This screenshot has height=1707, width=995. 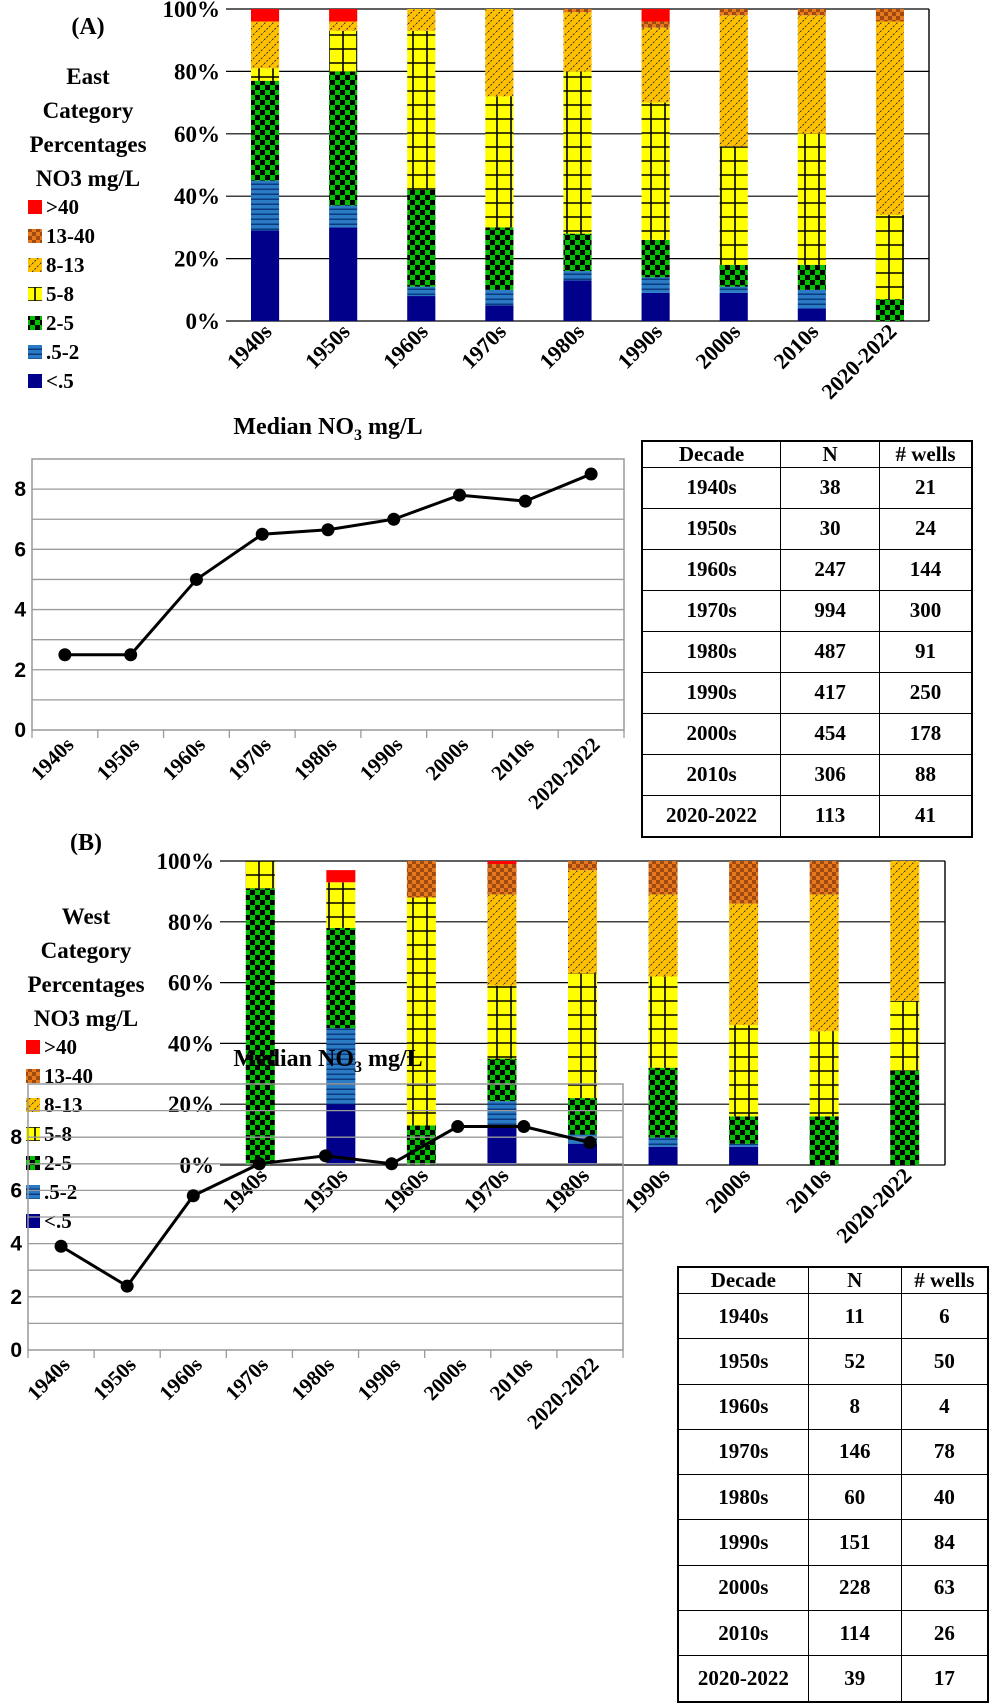 What do you see at coordinates (86, 916) in the screenshot?
I see `legend-title: West` at bounding box center [86, 916].